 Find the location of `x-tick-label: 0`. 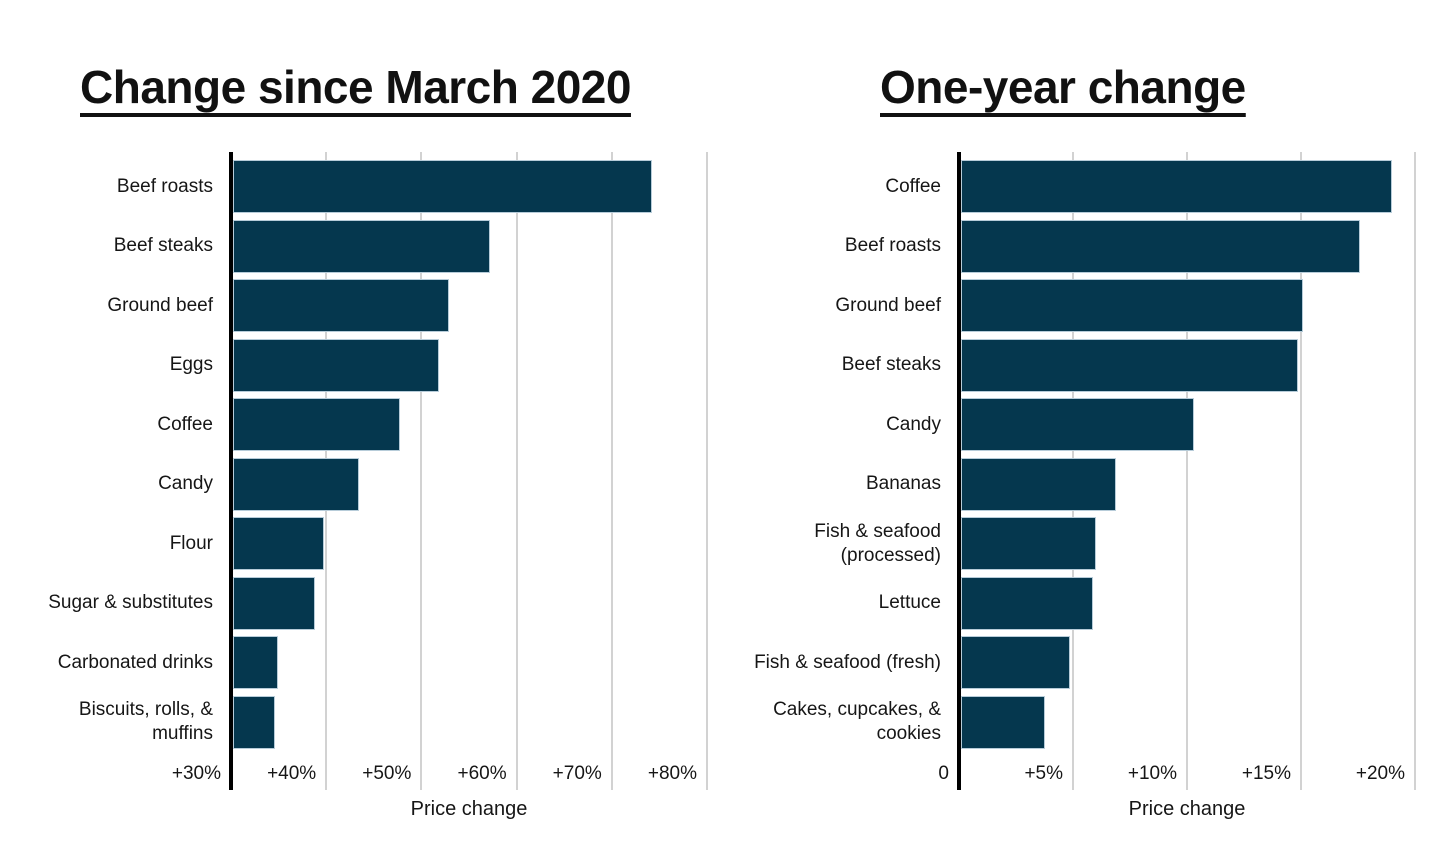

x-tick-label: 0 is located at coordinates (943, 773).